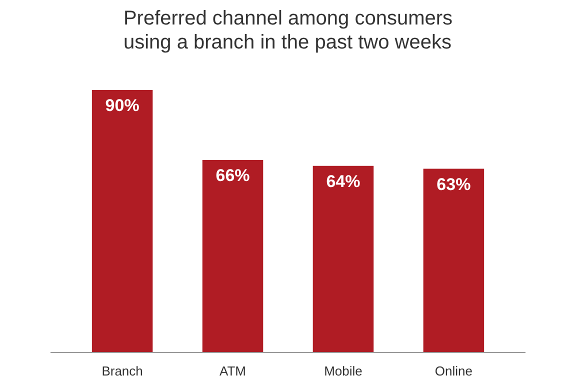  What do you see at coordinates (233, 371) in the screenshot?
I see `x-tick-label: ATM` at bounding box center [233, 371].